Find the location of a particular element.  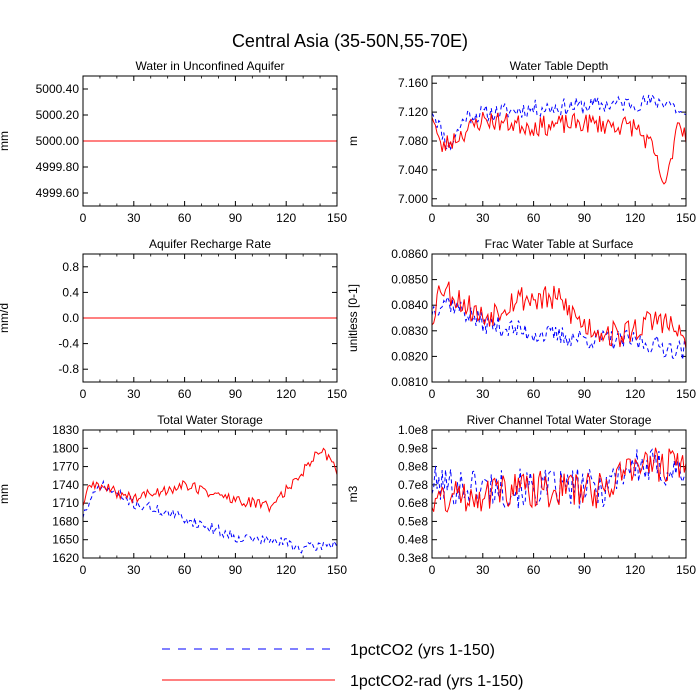

y-tick-label: 0.0 is located at coordinates (70, 318).